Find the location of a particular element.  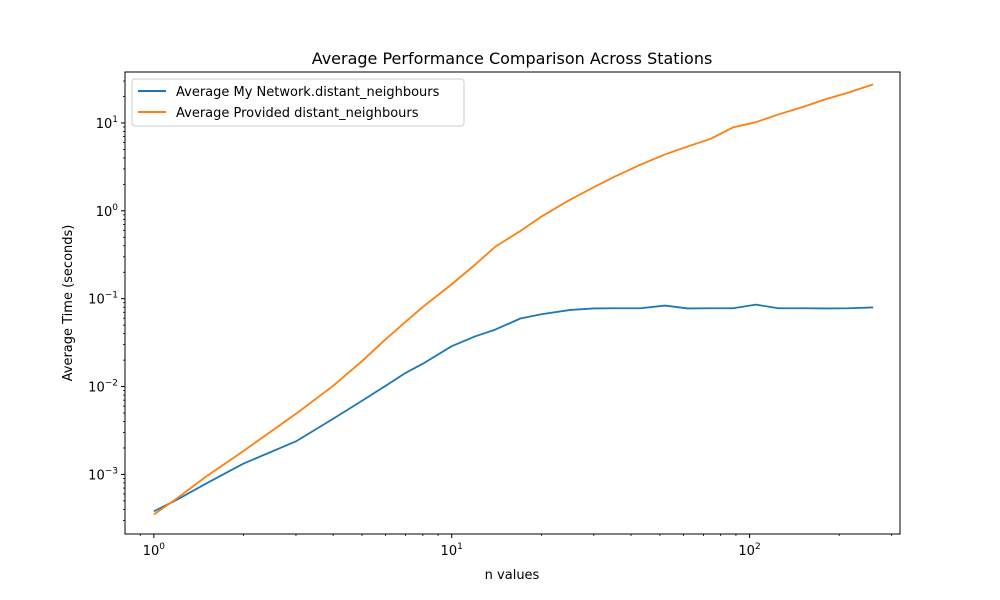

y-tick-label: 10⁻¹ is located at coordinates (103, 299).